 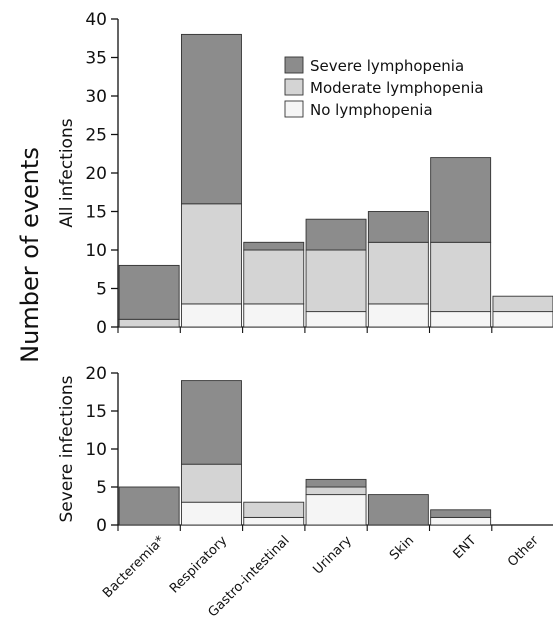 I want to click on legend-label: Severe lymphopenia, so click(x=387, y=66).